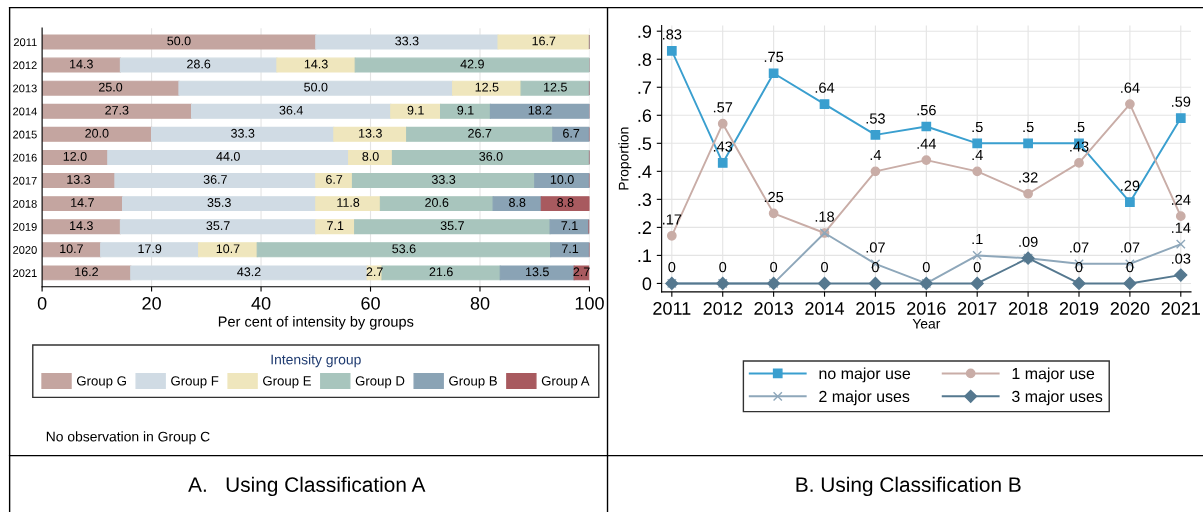  I want to click on y-tick-label: 2021, so click(25, 273).